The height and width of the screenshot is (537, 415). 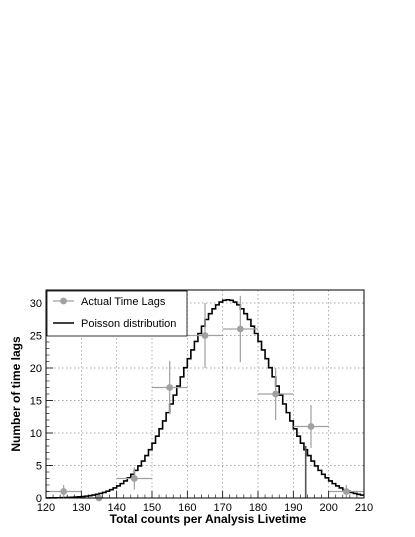 I want to click on y-tick-labels: 0 5 10 15 20 25 30, so click(x=36, y=401).